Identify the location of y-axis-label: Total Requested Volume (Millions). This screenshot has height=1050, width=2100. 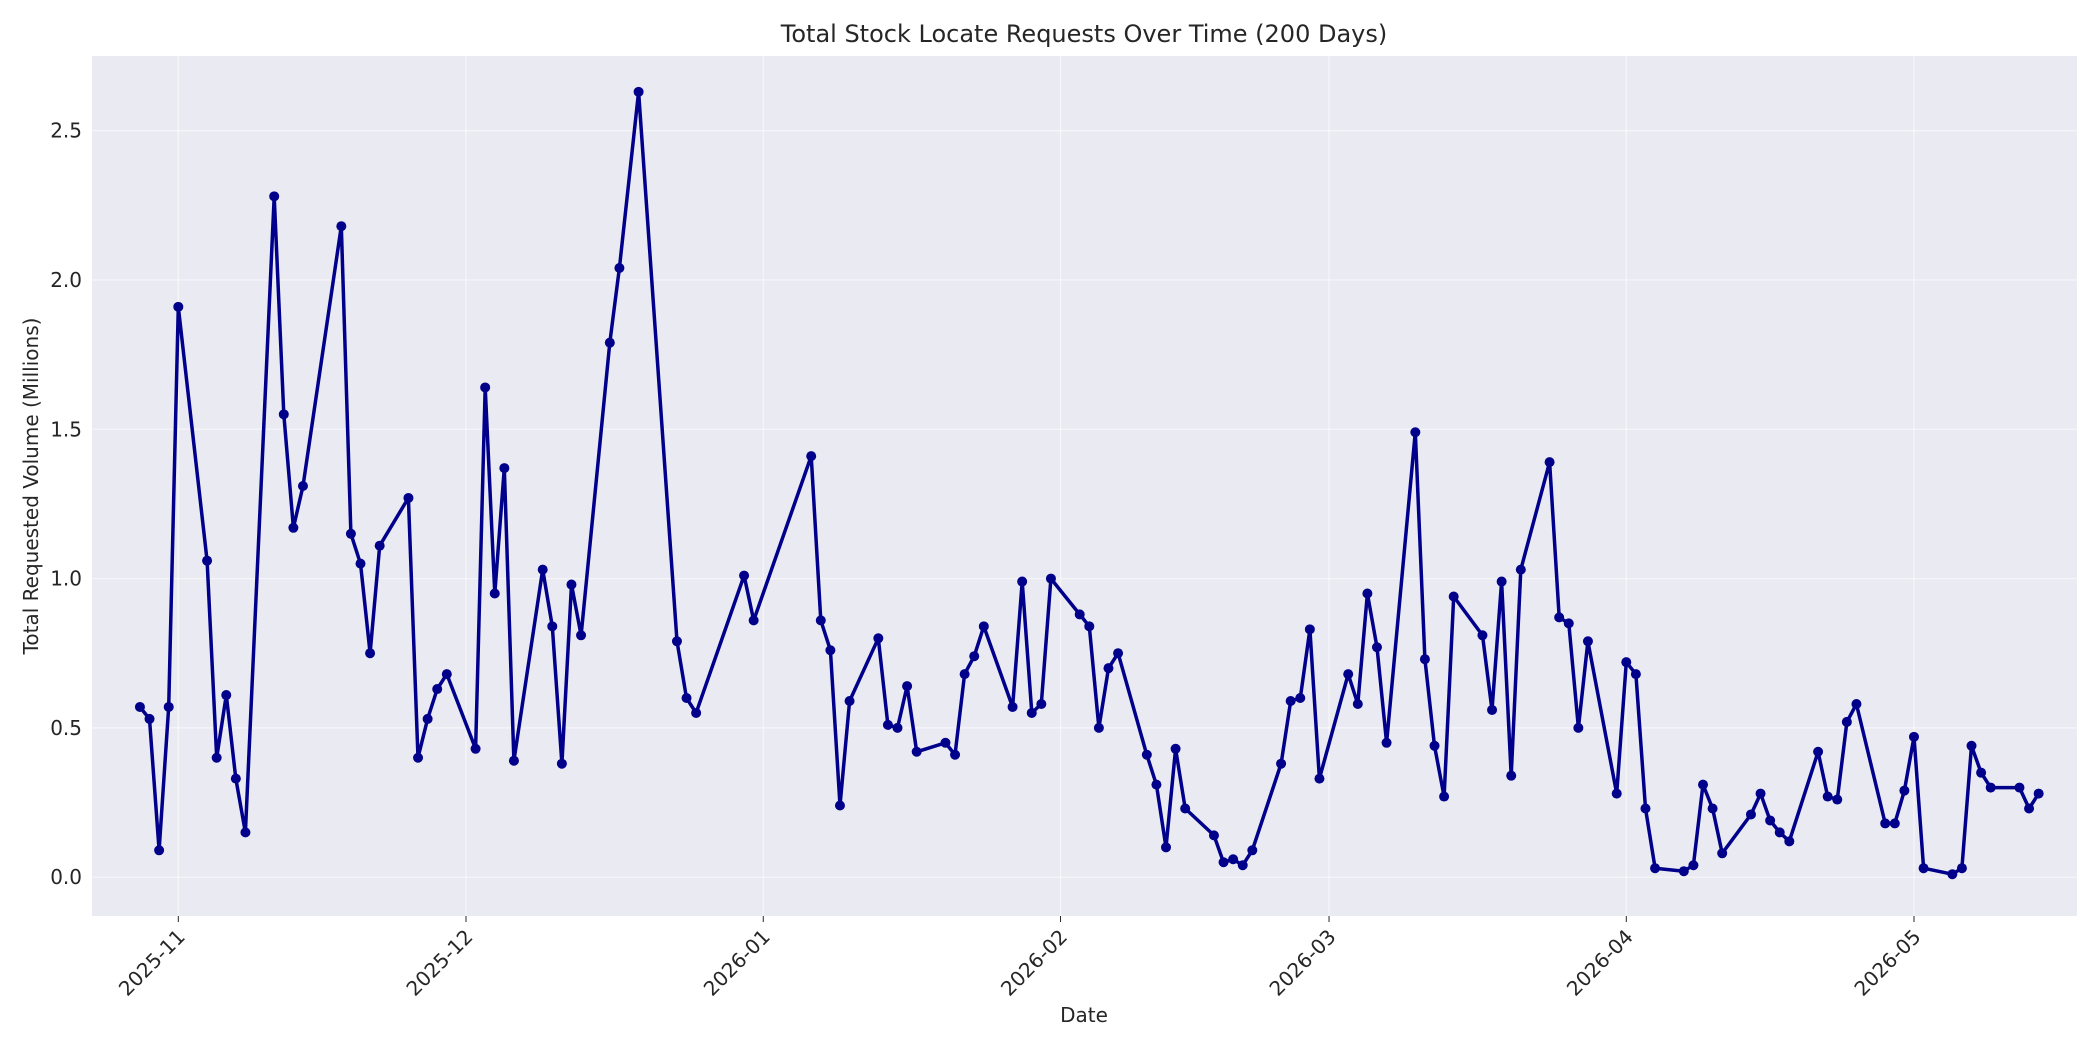
(31, 487).